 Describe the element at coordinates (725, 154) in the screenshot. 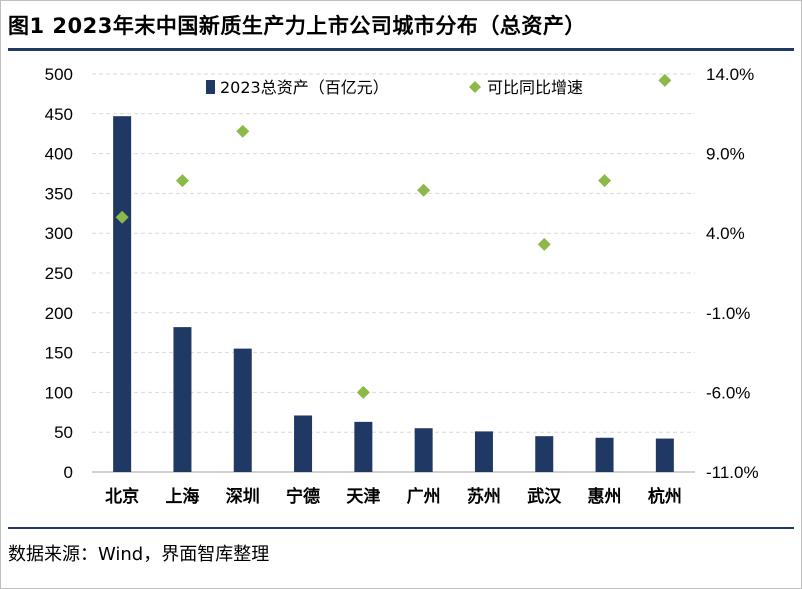

I see `right-tick-label: 9.0%` at that location.